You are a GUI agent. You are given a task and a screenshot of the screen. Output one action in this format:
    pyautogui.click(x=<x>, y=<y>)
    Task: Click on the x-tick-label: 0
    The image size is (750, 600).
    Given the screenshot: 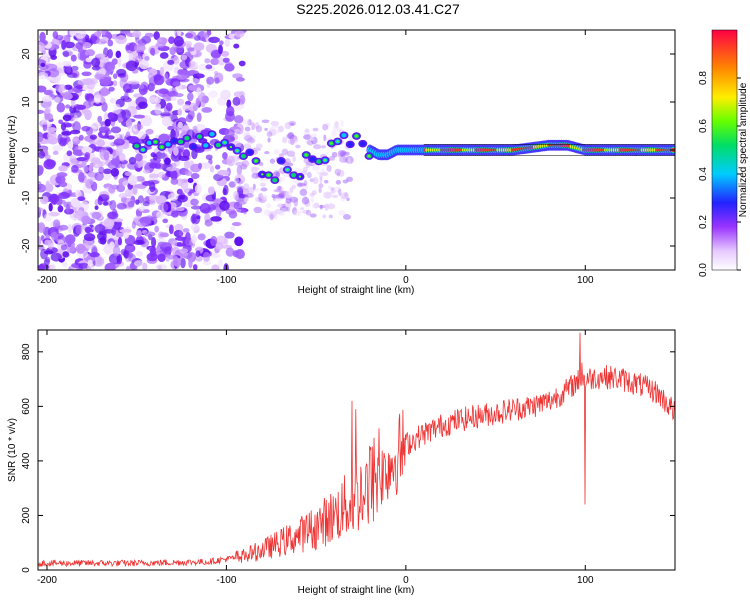 What is the action you would take?
    pyautogui.click(x=406, y=280)
    